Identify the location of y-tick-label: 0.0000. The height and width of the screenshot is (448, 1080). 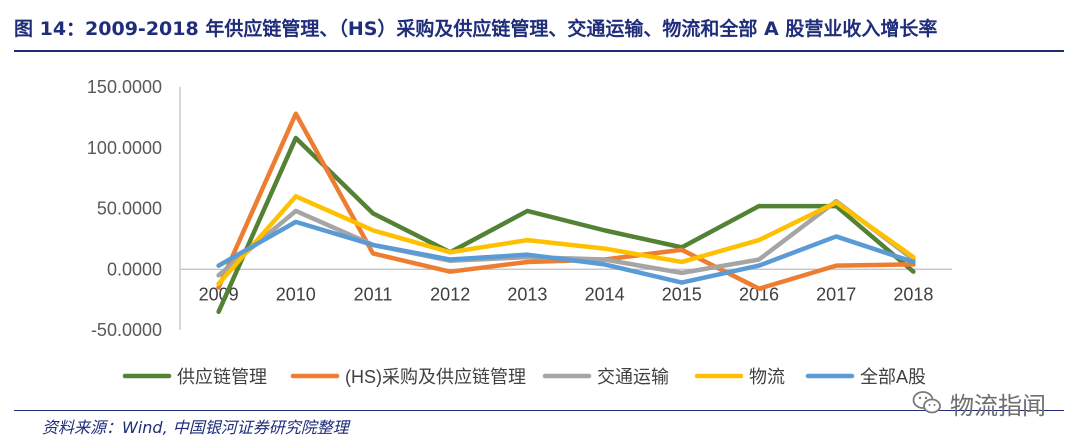
(134, 269).